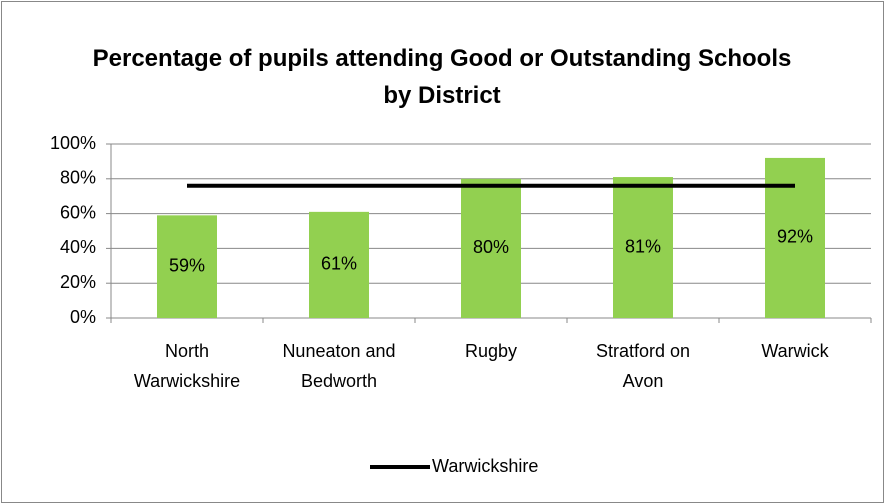  Describe the element at coordinates (339, 366) in the screenshot. I see `x-tick-label: Nuneaton and Bedworth` at that location.